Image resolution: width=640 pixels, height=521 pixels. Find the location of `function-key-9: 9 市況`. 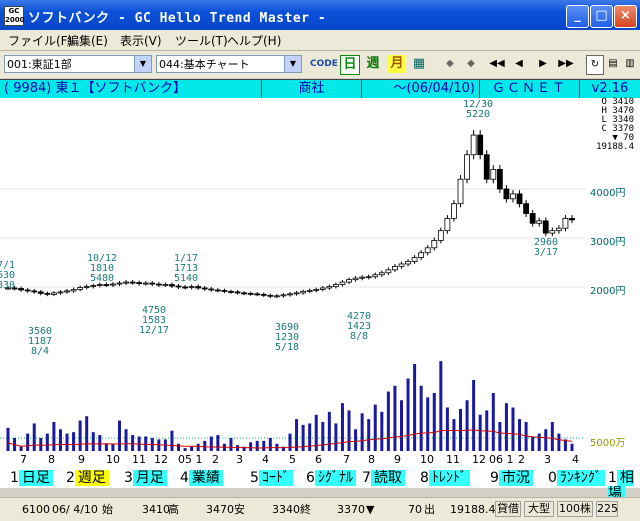

function-key-9: 9 市況 is located at coordinates (511, 478).